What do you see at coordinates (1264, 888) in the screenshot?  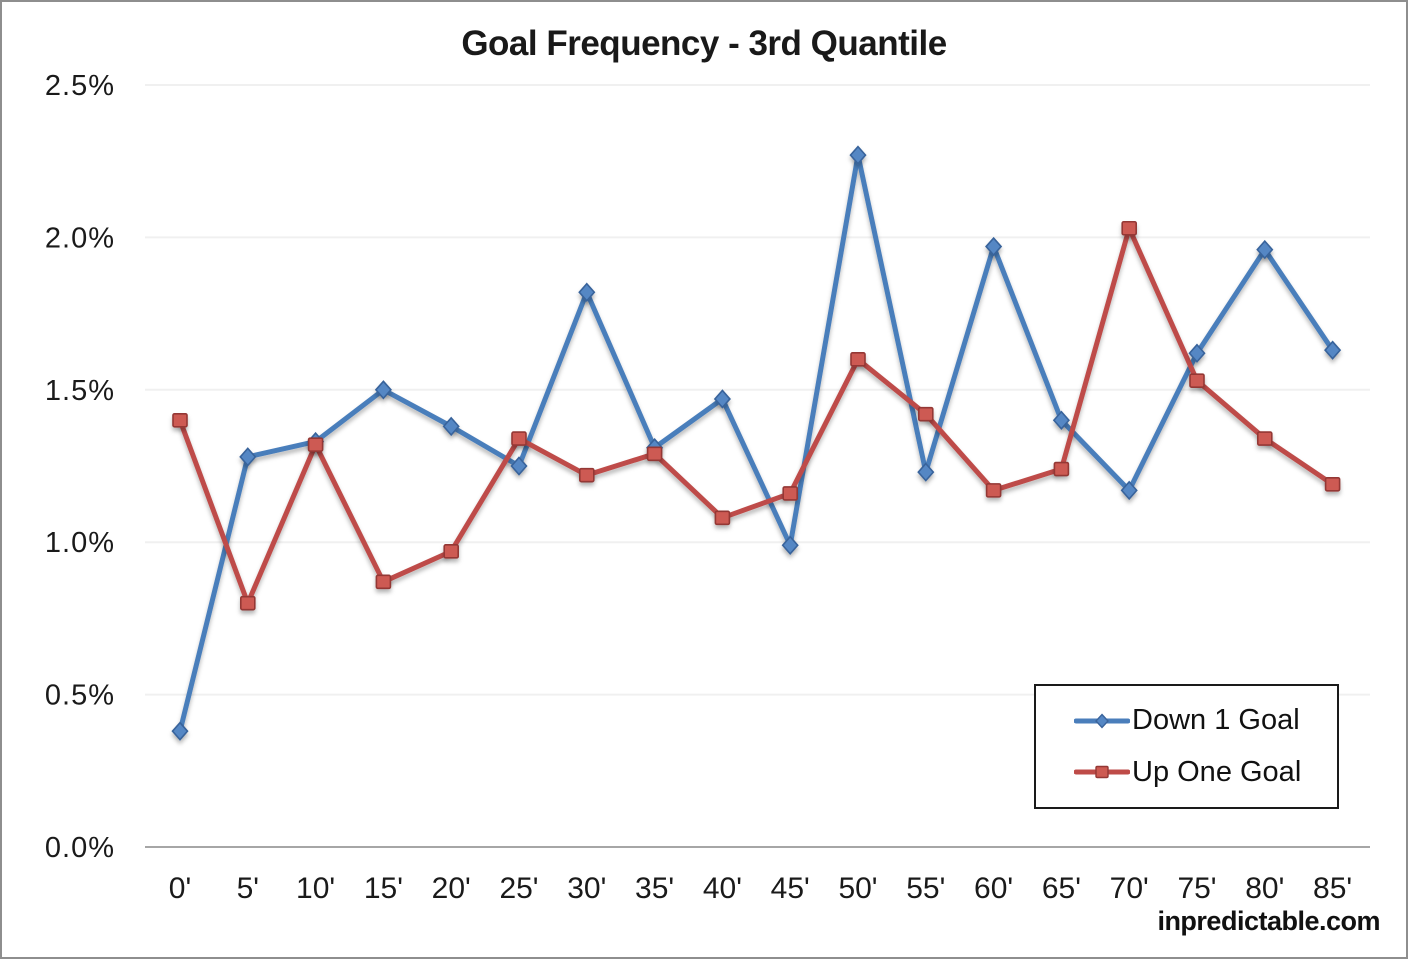 I see `svg-text: 80'` at bounding box center [1264, 888].